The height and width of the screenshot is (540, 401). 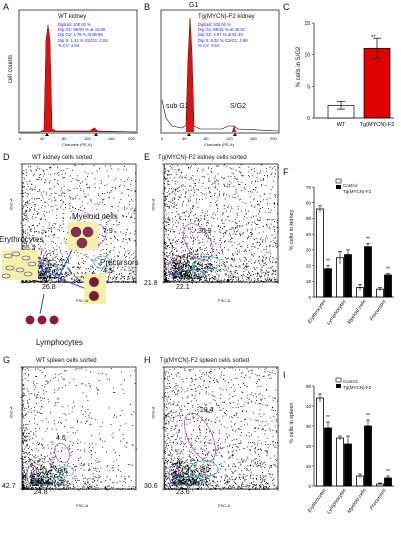 I want to click on stat-line: Dip G2: 1.78 % at 88.86, so click(x=80, y=35).